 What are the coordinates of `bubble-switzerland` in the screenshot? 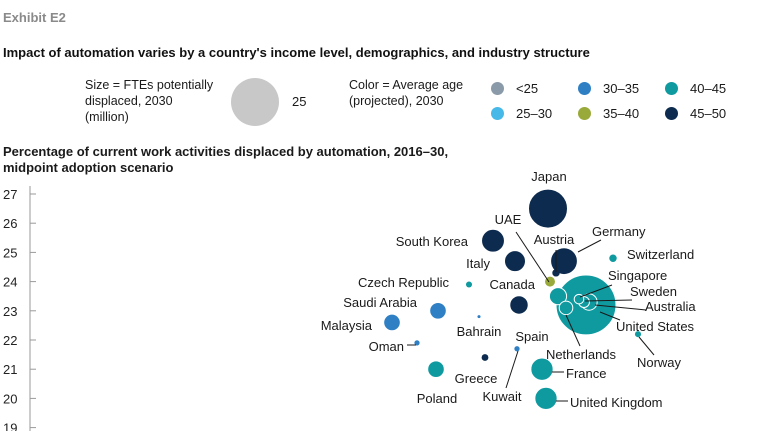 It's located at (613, 258).